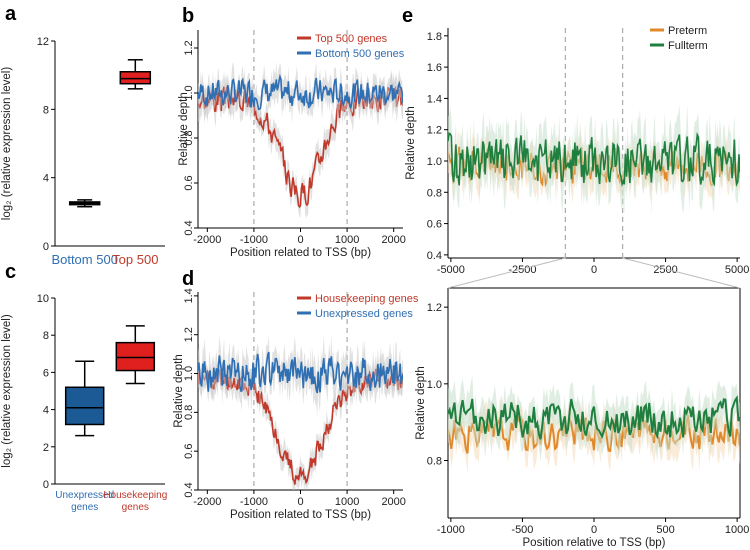 This screenshot has height=550, width=750. I want to click on y-tick-label: 10, so click(43, 299).